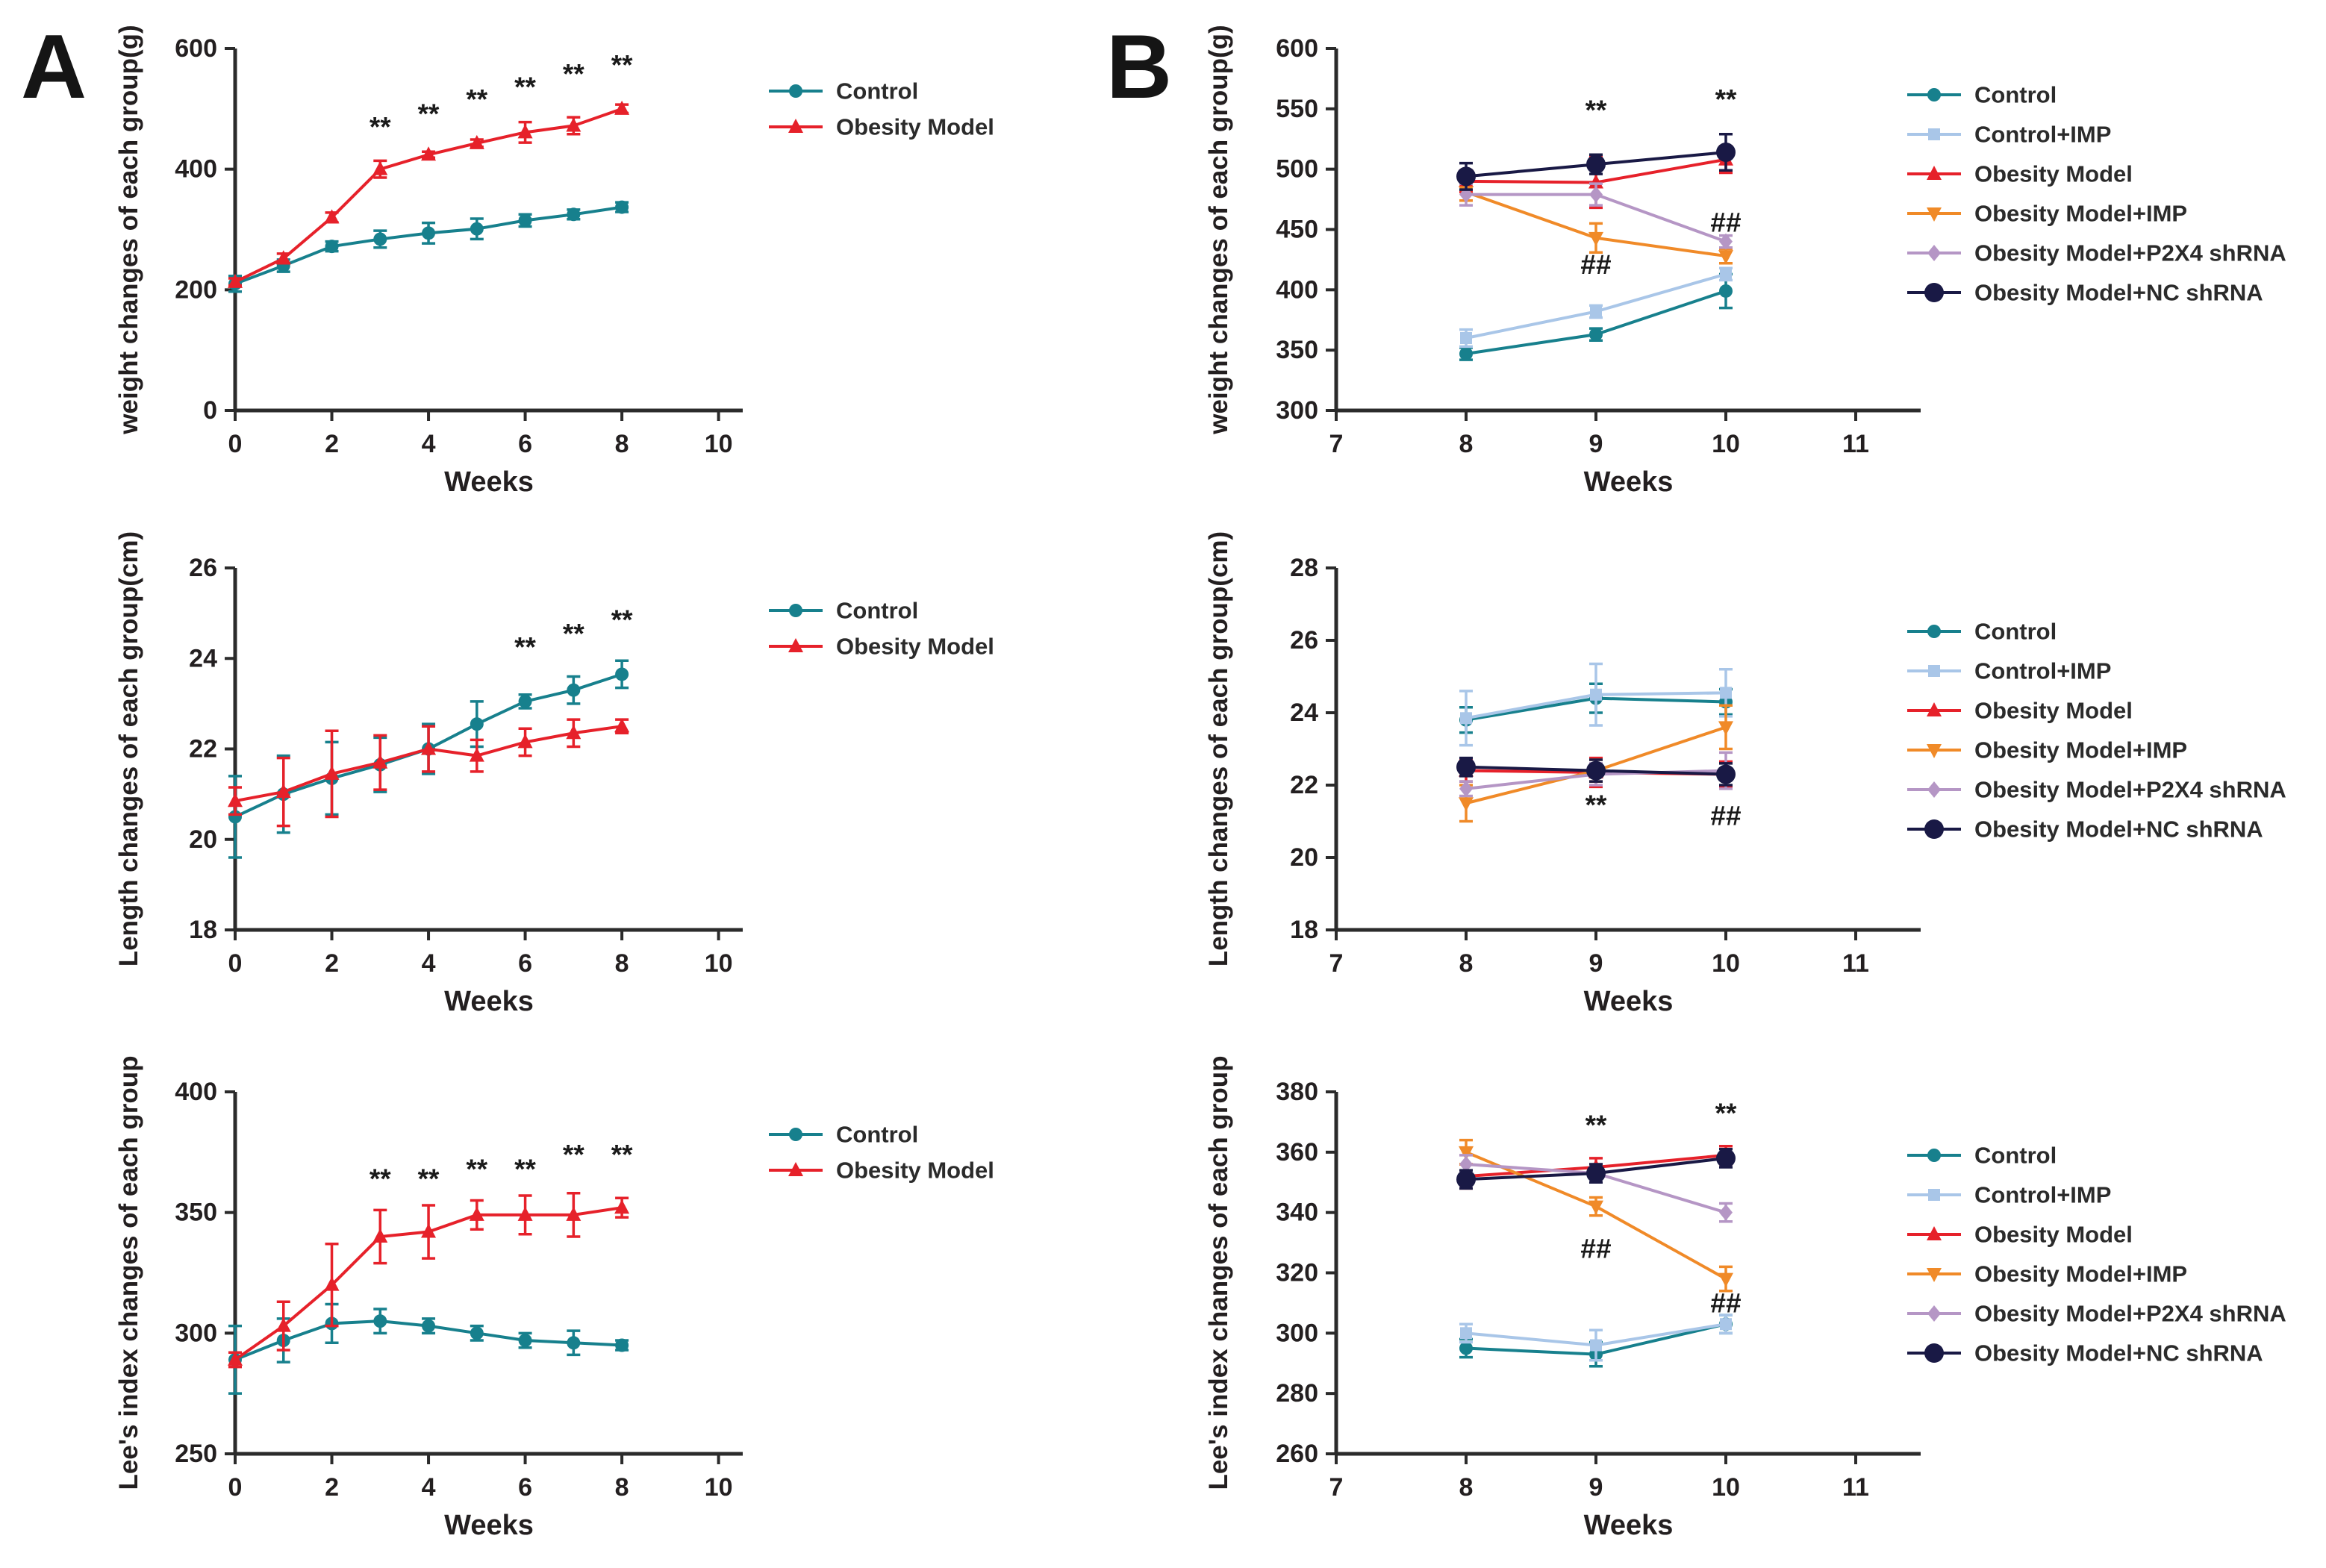 This screenshot has width=2326, height=1568. Describe the element at coordinates (2042, 671) in the screenshot. I see `legend-label: Control+IMP` at that location.